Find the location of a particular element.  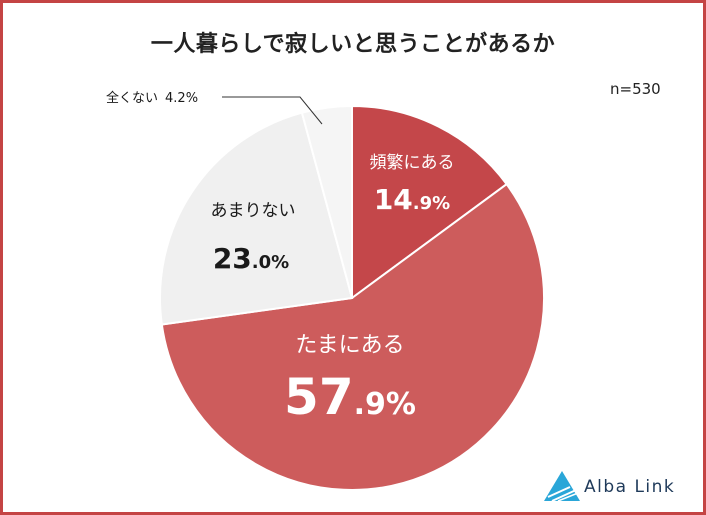

callout-line is located at coordinates (272, 110).